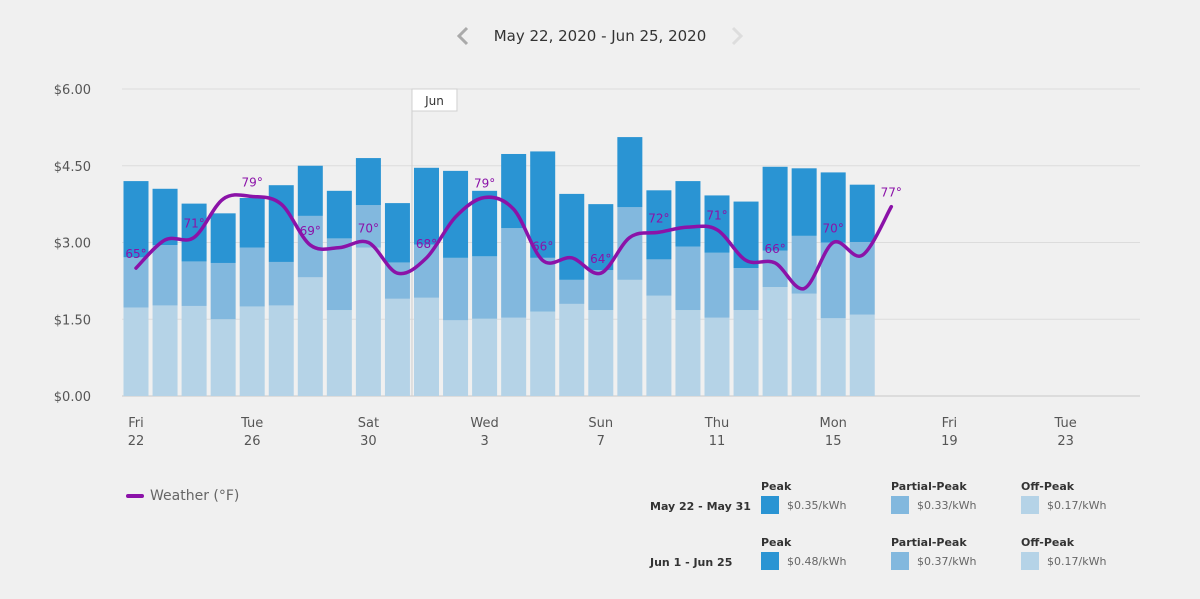  Describe the element at coordinates (950, 423) in the screenshot. I see `x-tick-weekday: Fri` at that location.